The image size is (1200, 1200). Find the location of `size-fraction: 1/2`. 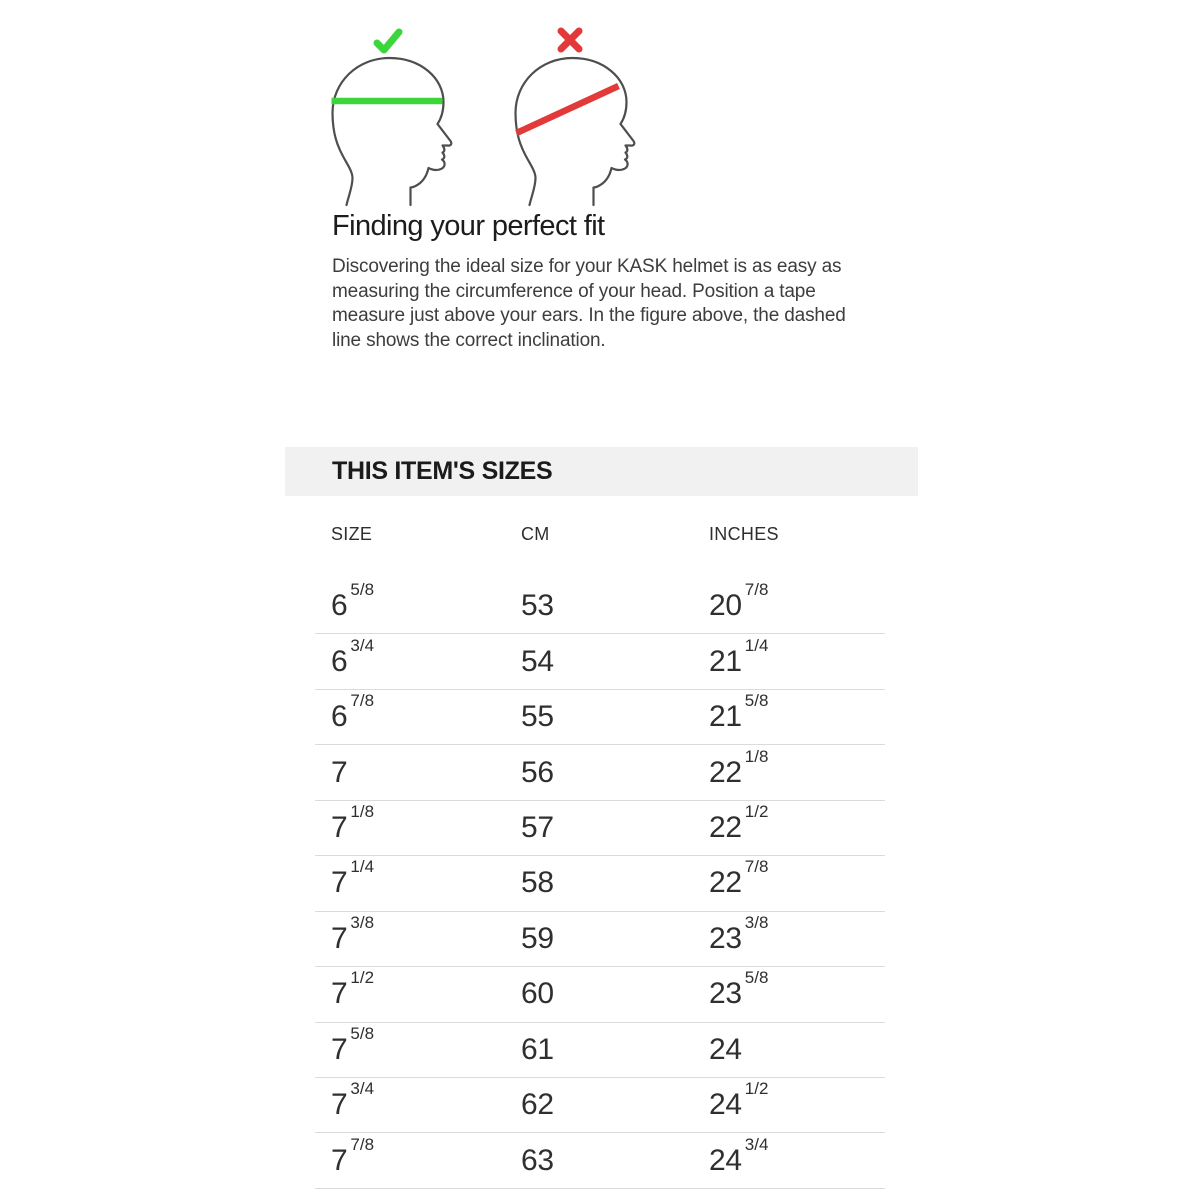

size-fraction: 1/2 is located at coordinates (362, 978).